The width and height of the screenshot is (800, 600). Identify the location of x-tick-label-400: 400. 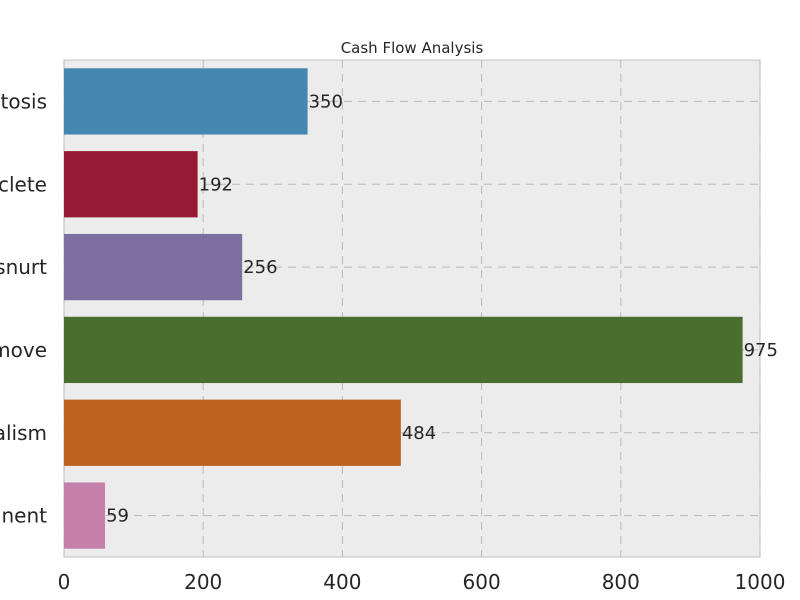
(342, 582).